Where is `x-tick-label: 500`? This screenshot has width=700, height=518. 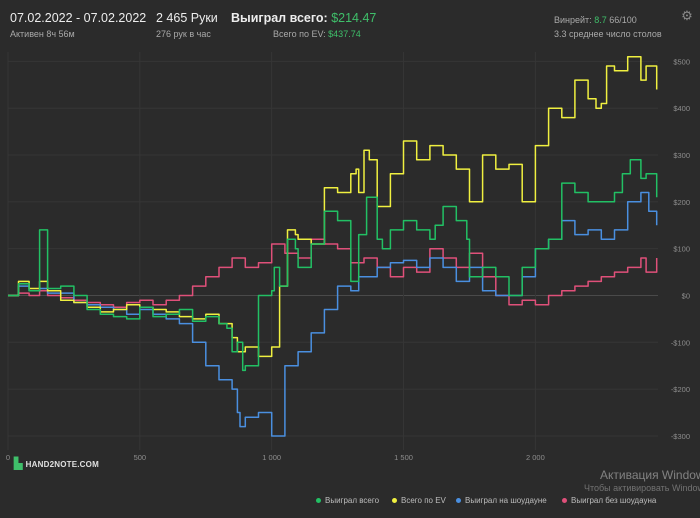
x-tick-label: 500 is located at coordinates (140, 457).